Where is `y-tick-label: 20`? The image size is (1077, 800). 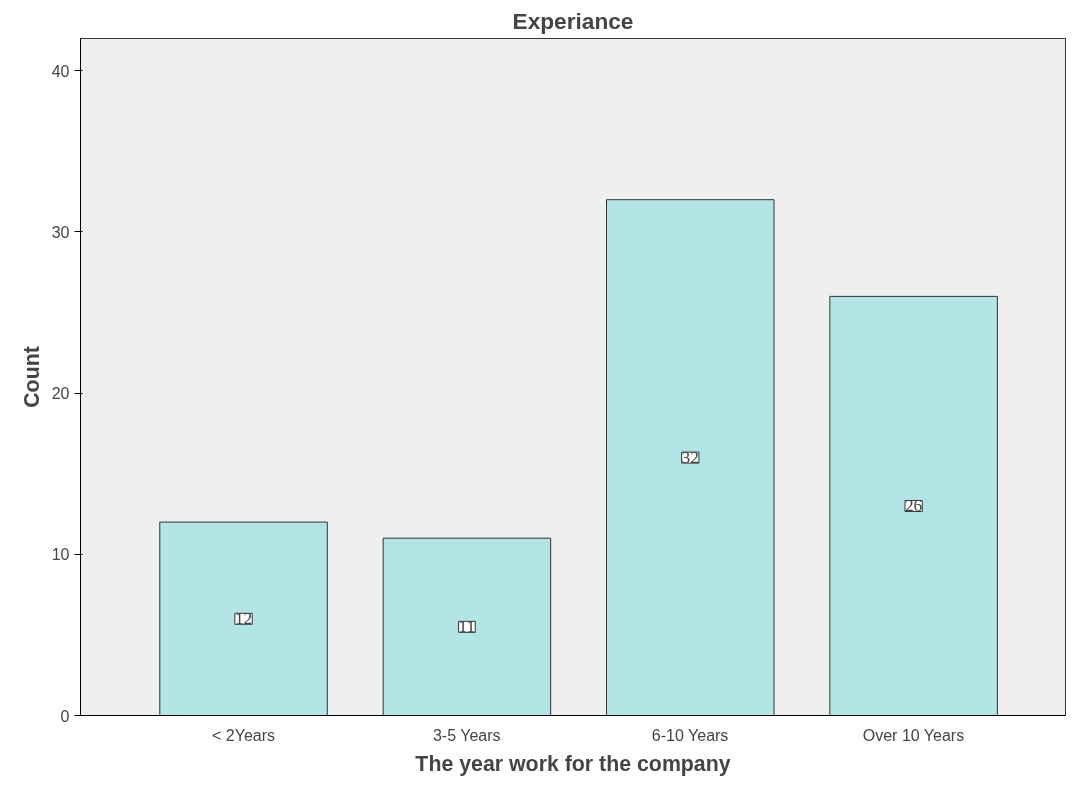 y-tick-label: 20 is located at coordinates (60, 394).